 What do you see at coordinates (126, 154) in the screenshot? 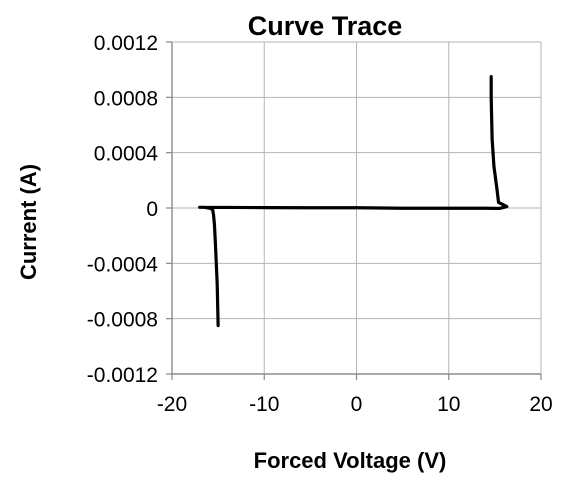
I see `y-tick-label: 0.0004` at bounding box center [126, 154].